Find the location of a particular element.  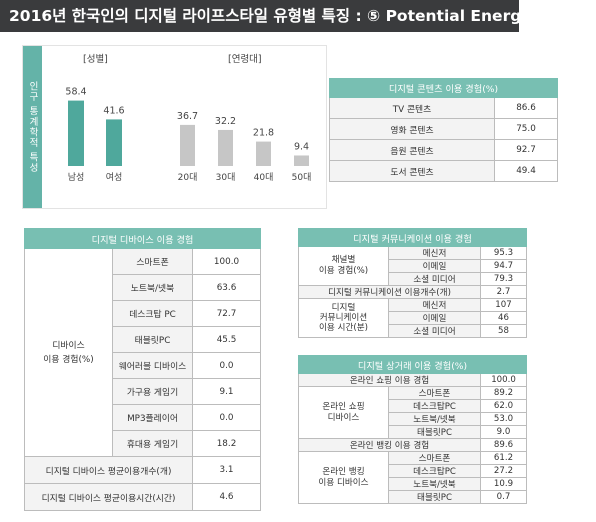

device-row-label: 스마트폰 is located at coordinates (152, 261).